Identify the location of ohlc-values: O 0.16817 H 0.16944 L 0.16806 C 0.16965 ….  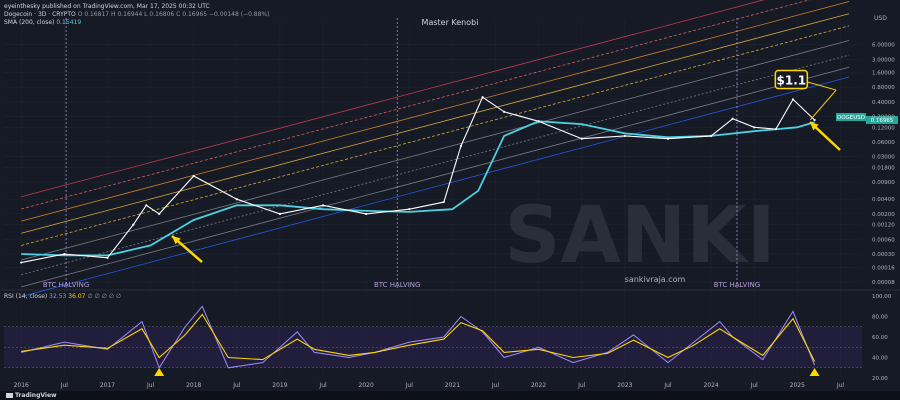
(173, 14).